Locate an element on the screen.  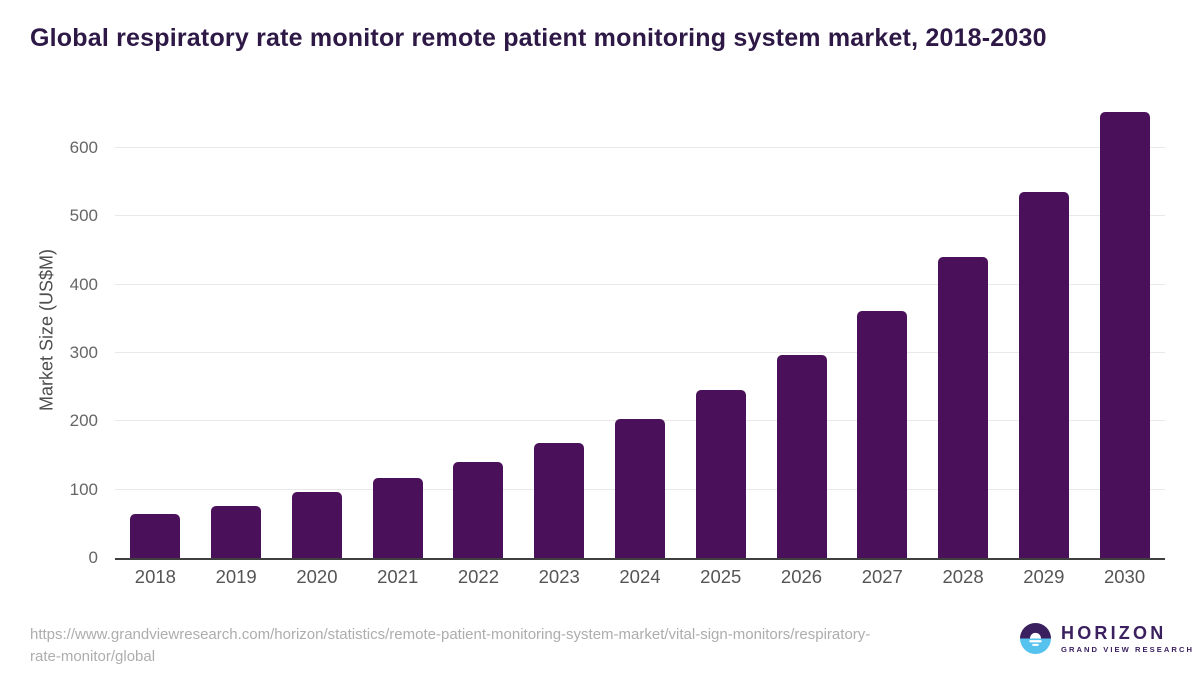
x-tick-label-2019: 2019 is located at coordinates (236, 576).